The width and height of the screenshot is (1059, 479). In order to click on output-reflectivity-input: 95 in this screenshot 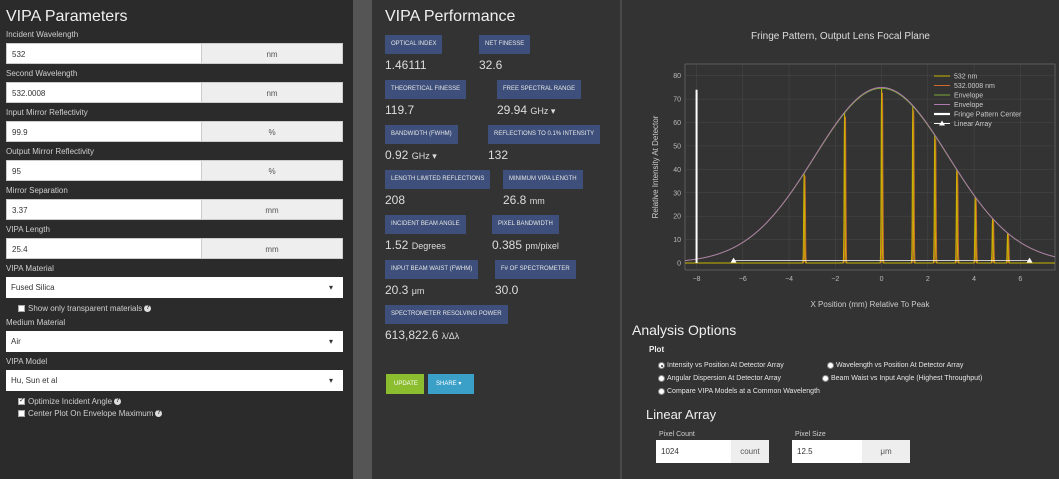, I will do `click(104, 170)`.